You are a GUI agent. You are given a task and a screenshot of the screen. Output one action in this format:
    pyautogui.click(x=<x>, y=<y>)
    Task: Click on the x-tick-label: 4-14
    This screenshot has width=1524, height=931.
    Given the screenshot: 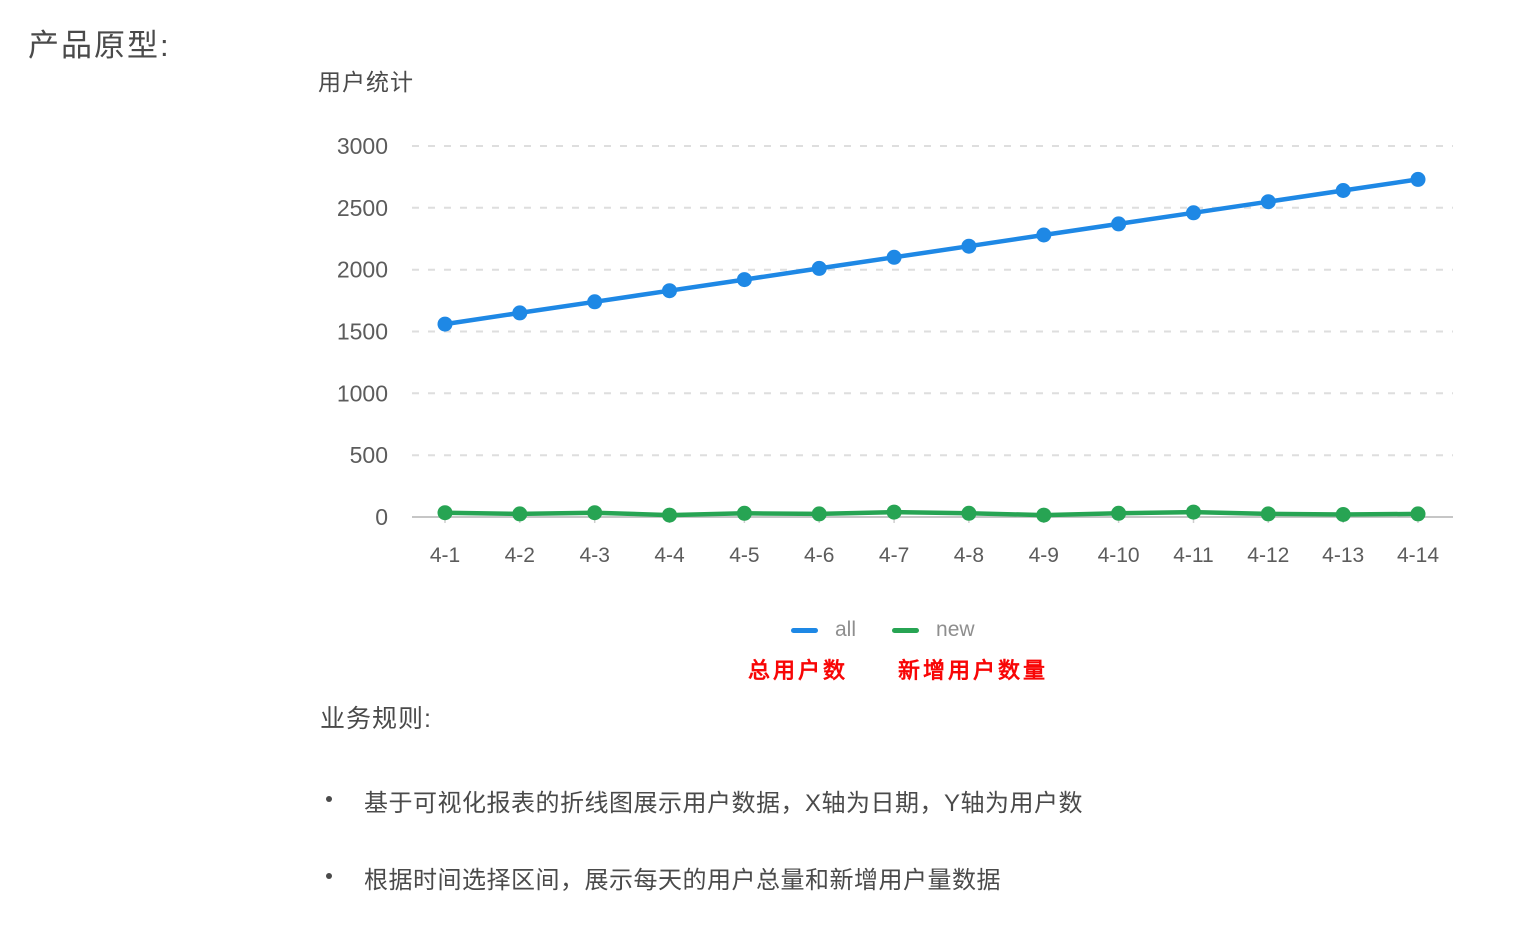 What is the action you would take?
    pyautogui.click(x=1418, y=555)
    